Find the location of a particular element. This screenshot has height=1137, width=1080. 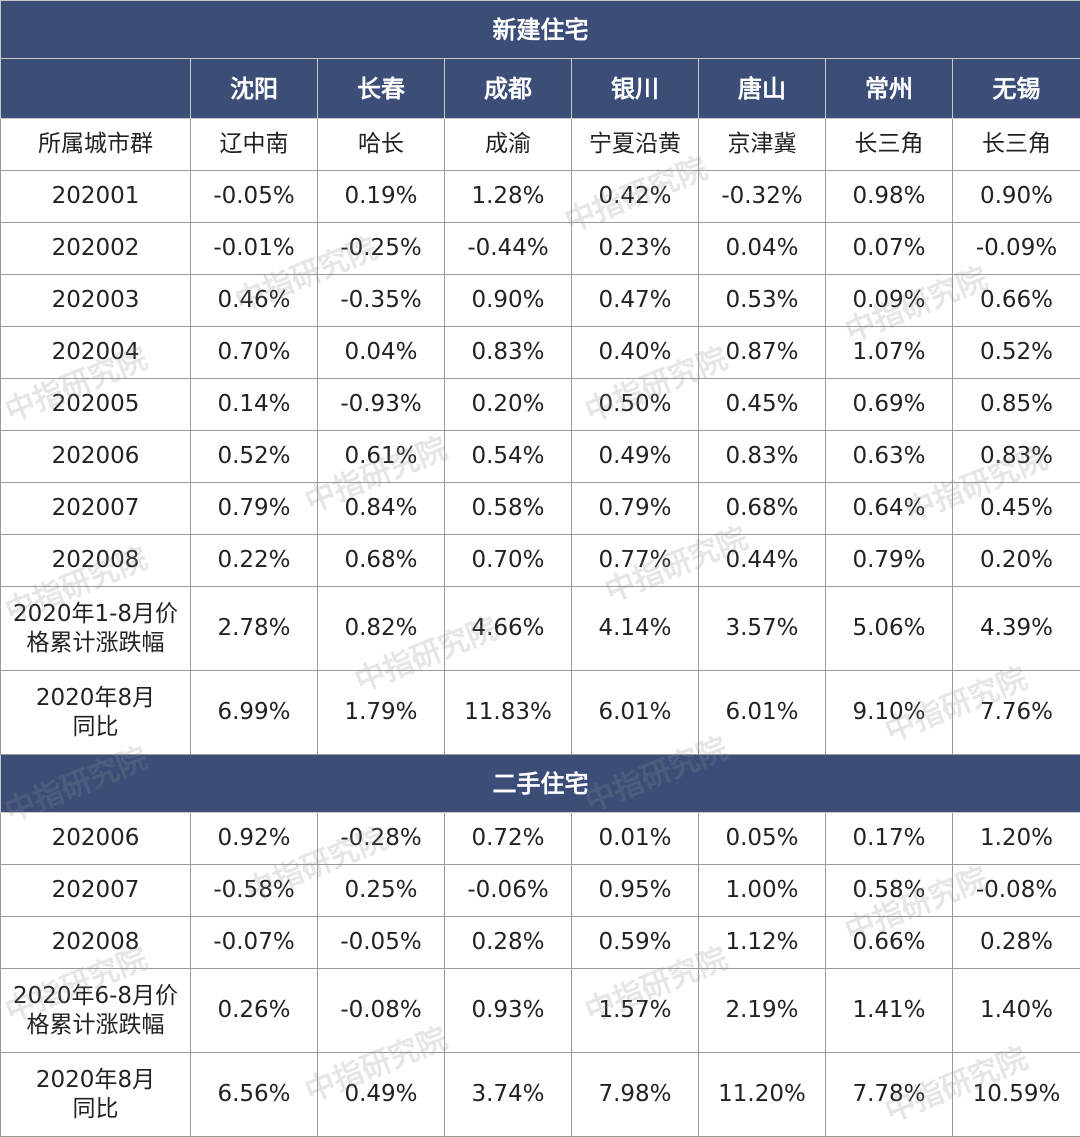

cell: 0.09% is located at coordinates (889, 301).